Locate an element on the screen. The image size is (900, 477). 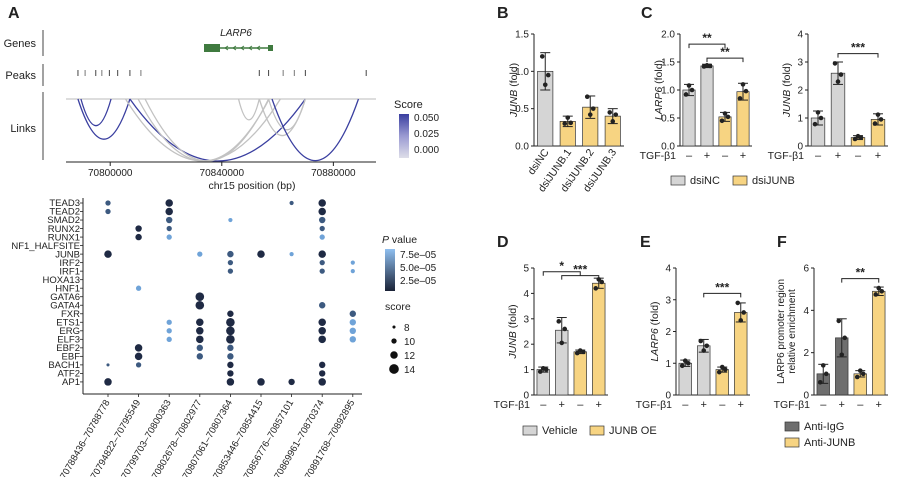
pvalue-legend-tick-0: 7.5e–05 is located at coordinates (418, 255).